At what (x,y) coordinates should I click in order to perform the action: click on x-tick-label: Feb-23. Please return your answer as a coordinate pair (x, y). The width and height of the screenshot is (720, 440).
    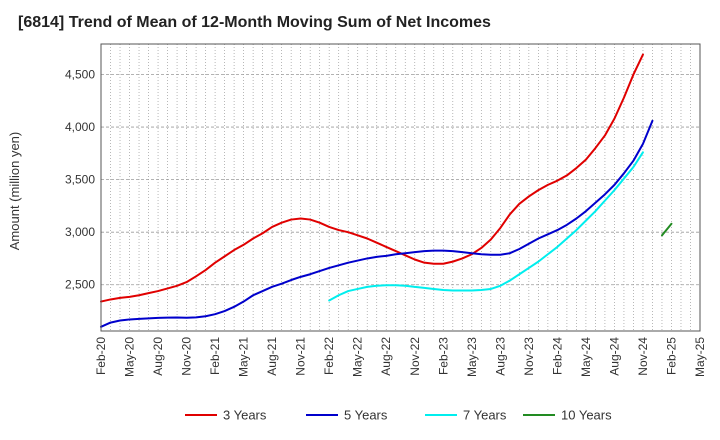
    Looking at the image, I should click on (443, 356).